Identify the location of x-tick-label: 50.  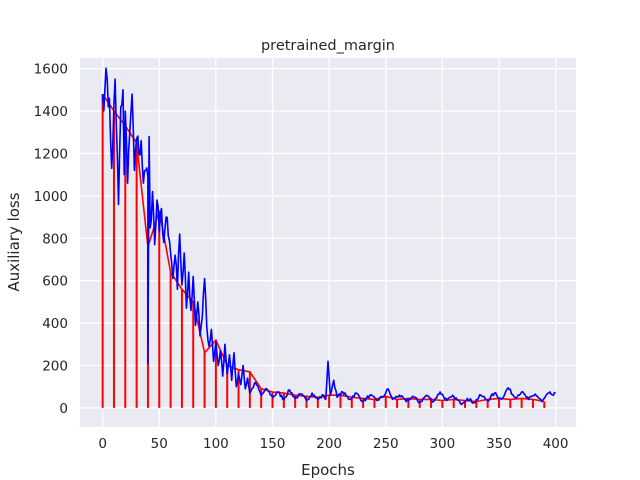
(159, 444).